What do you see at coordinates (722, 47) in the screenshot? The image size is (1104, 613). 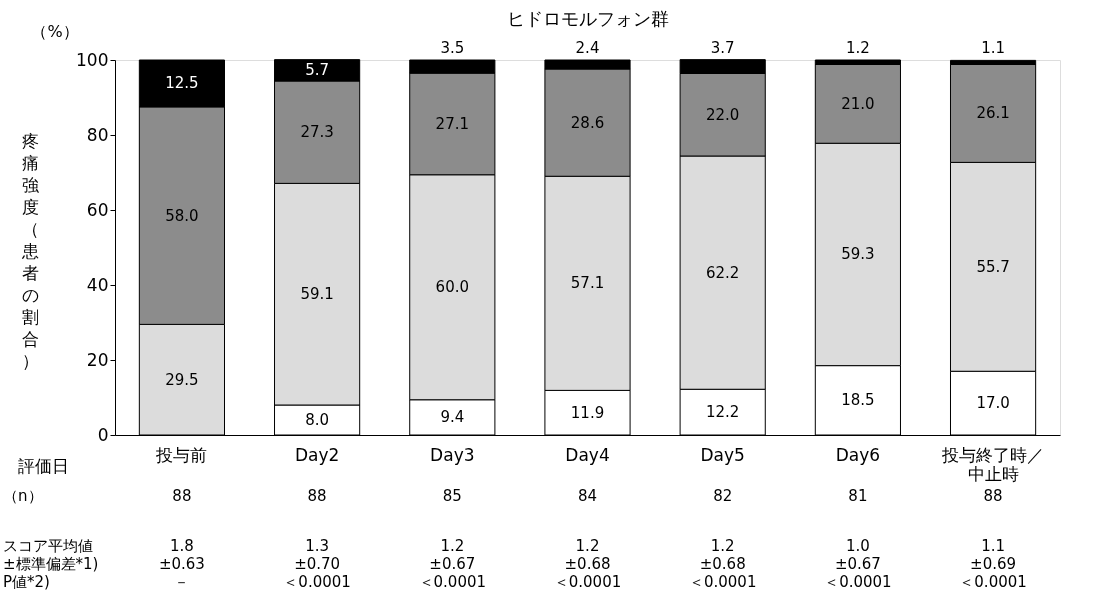 I see `data-label: 3.7` at bounding box center [722, 47].